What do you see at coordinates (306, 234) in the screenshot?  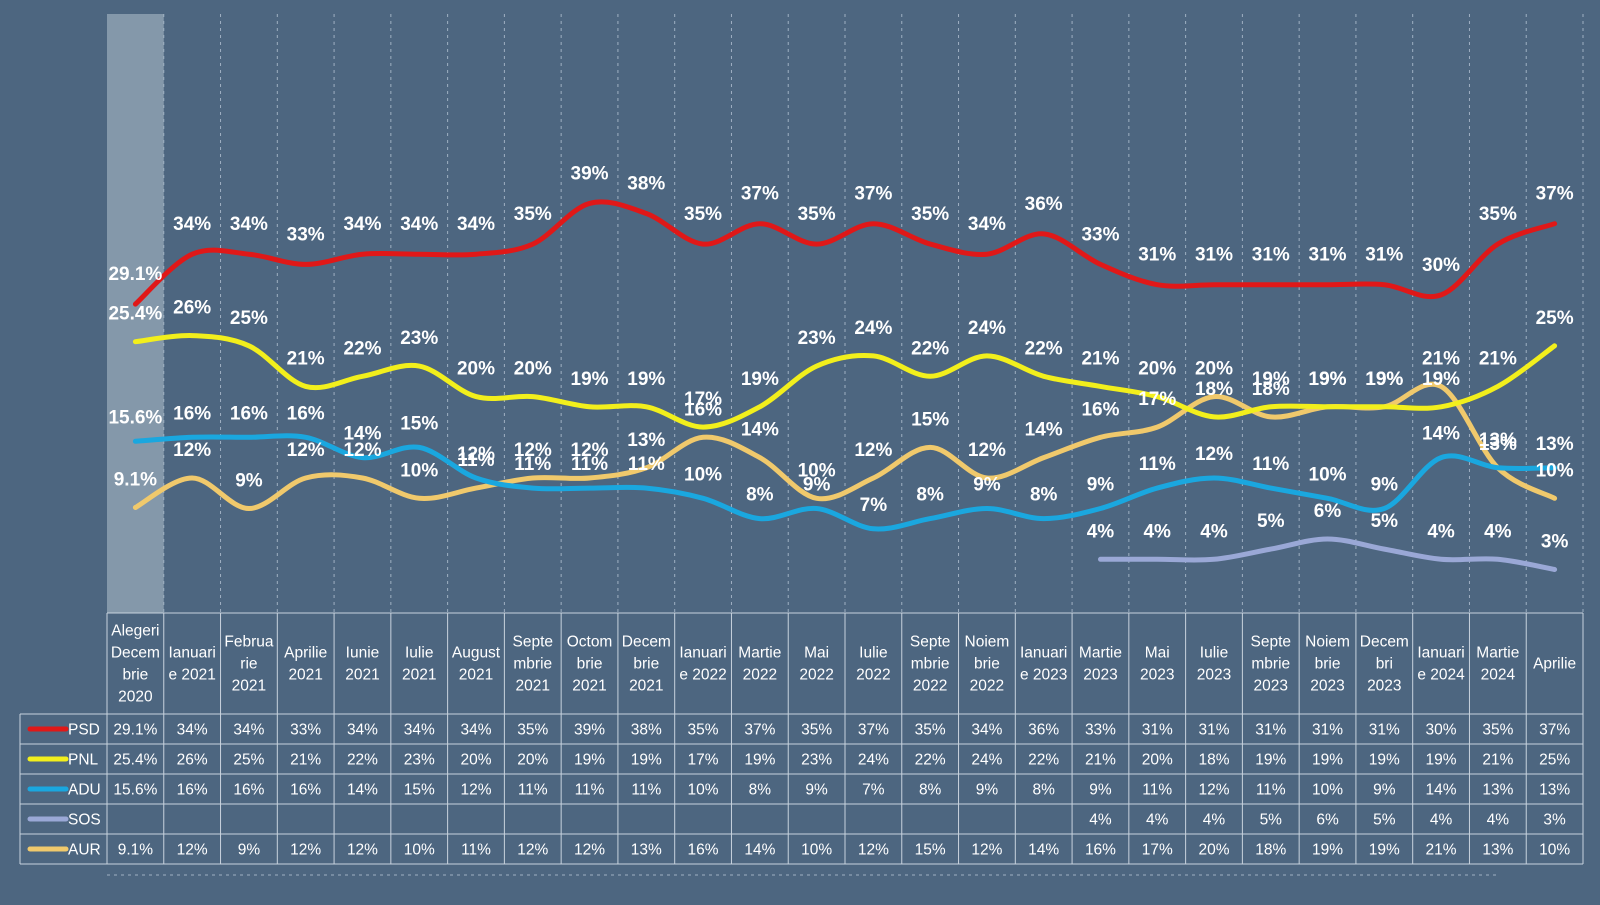 I see `data-label-psd: 33%` at bounding box center [306, 234].